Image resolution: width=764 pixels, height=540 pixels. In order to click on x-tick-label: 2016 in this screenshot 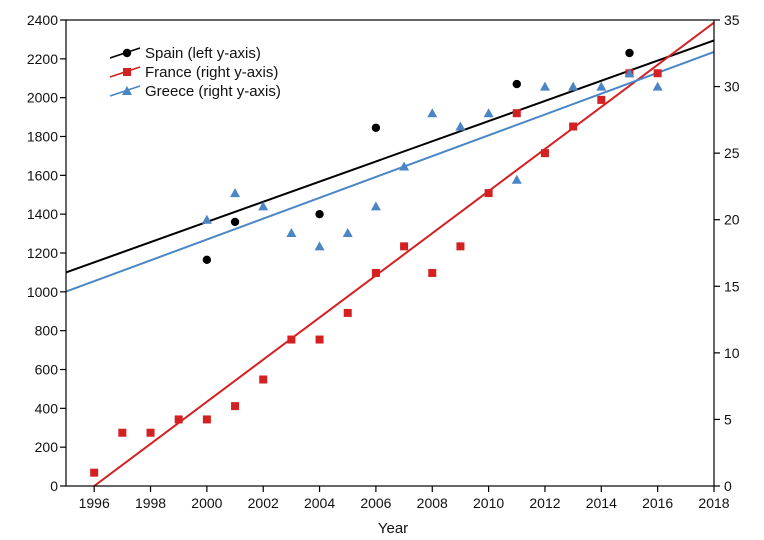, I will do `click(657, 503)`.